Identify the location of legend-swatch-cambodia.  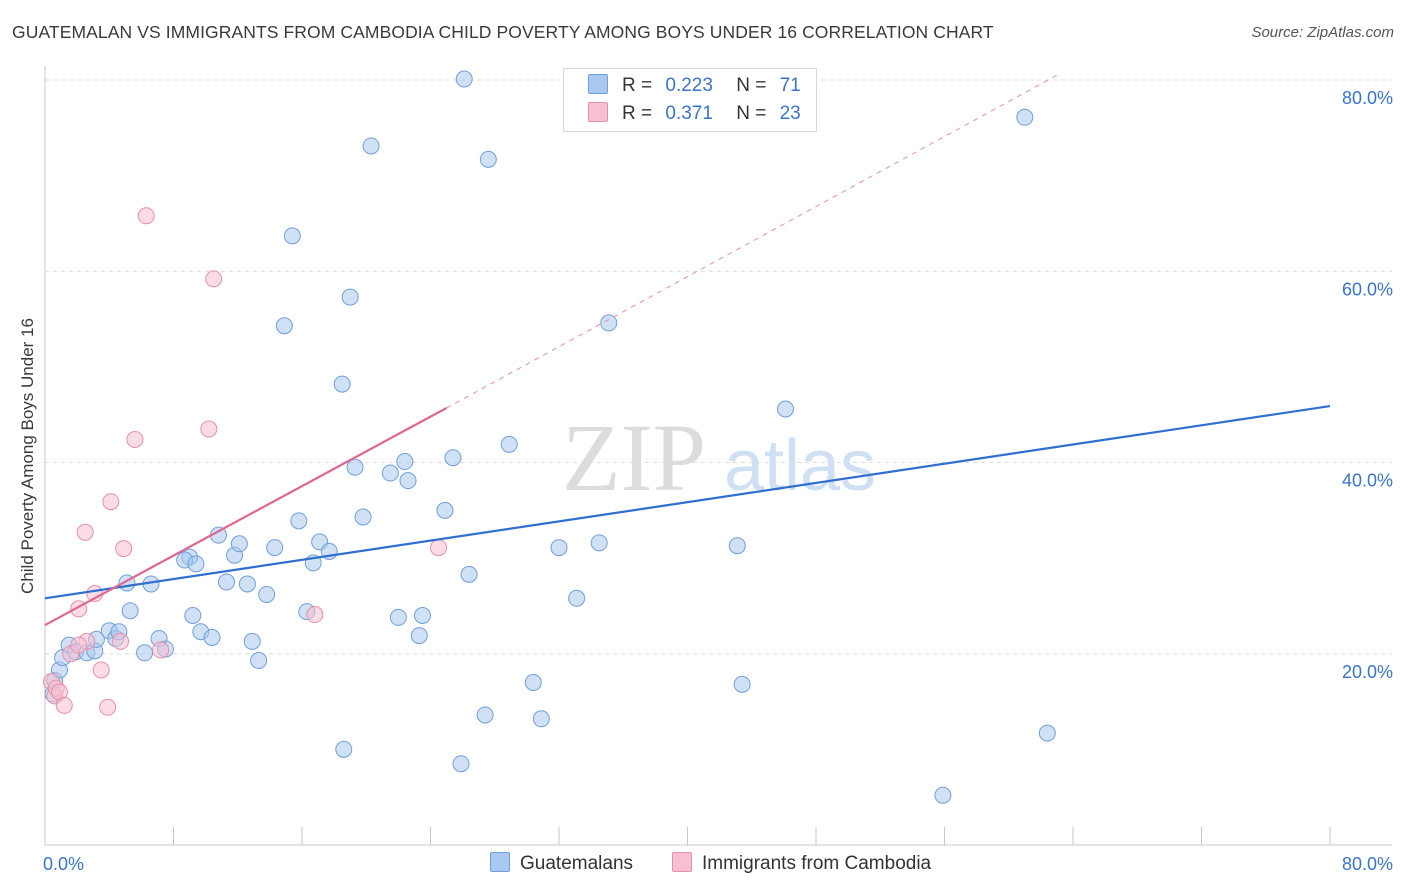
(598, 112).